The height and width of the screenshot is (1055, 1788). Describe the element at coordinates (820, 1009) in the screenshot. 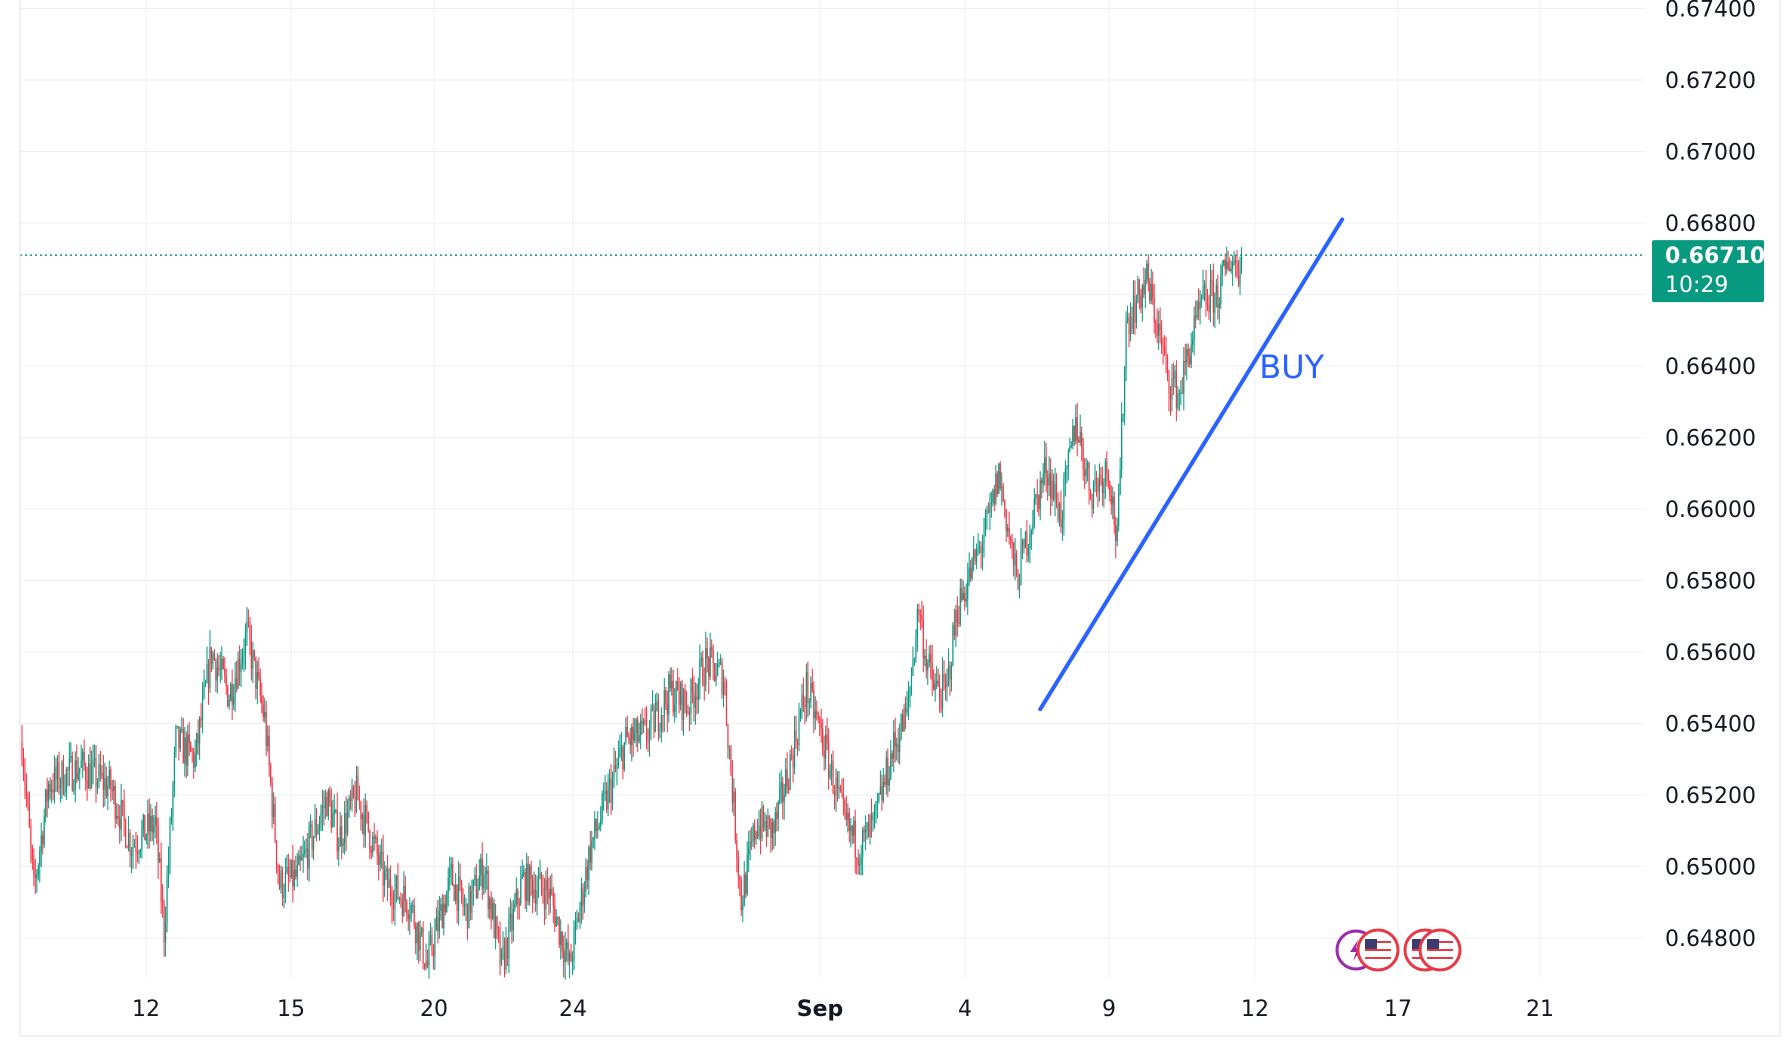

I see `time-tick-label: Sep` at that location.